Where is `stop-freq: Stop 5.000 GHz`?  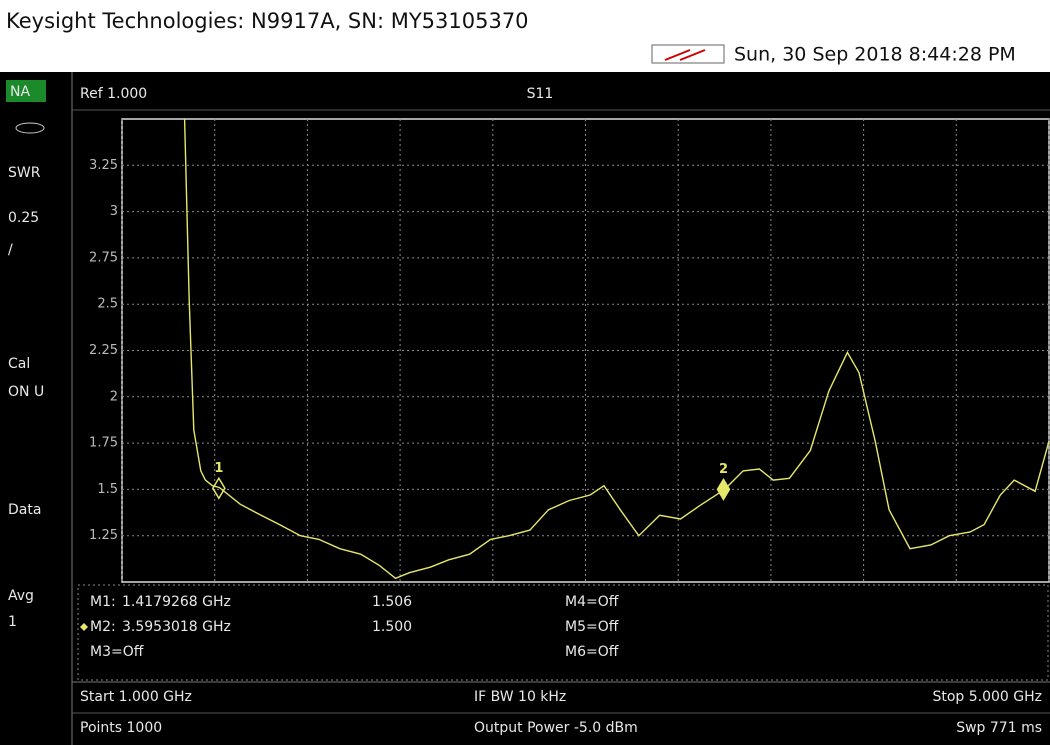 stop-freq: Stop 5.000 GHz is located at coordinates (987, 697).